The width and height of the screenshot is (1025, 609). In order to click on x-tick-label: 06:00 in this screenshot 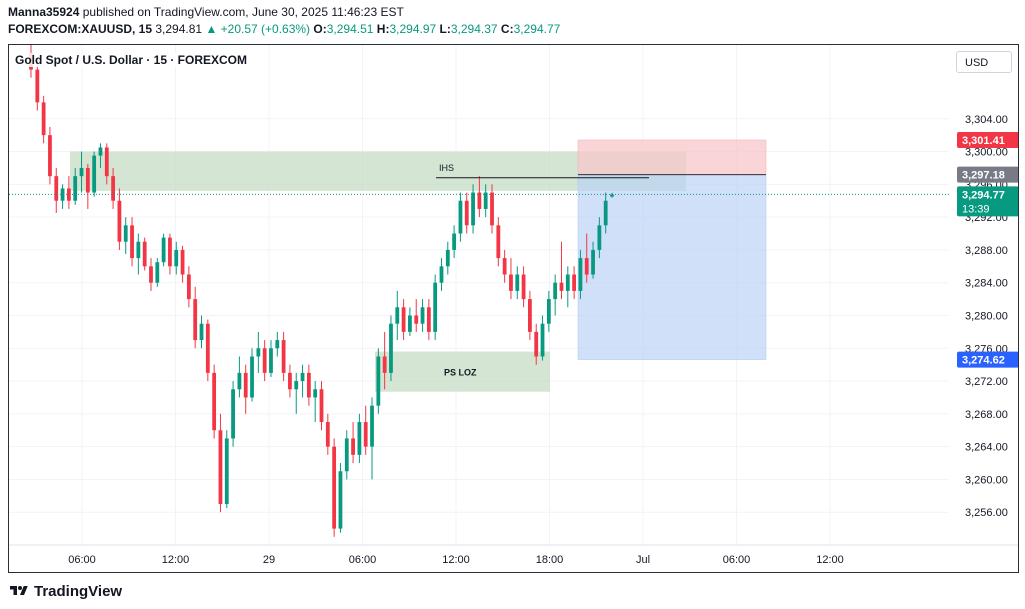, I will do `click(737, 560)`.